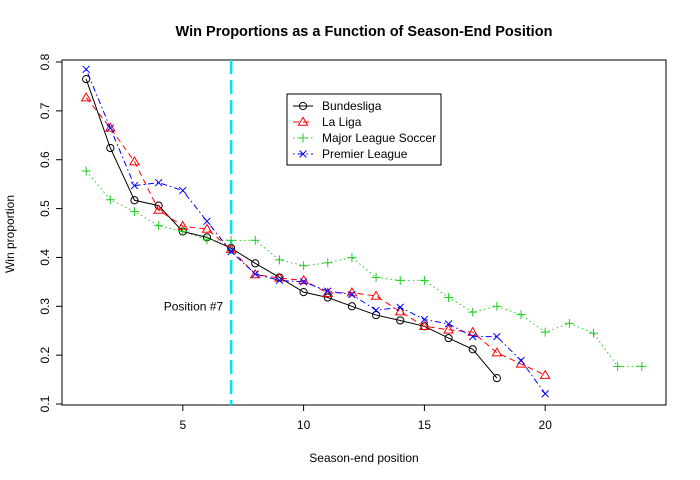 This screenshot has height=480, width=700. Describe the element at coordinates (182, 425) in the screenshot. I see `x-tick-label: 5` at that location.